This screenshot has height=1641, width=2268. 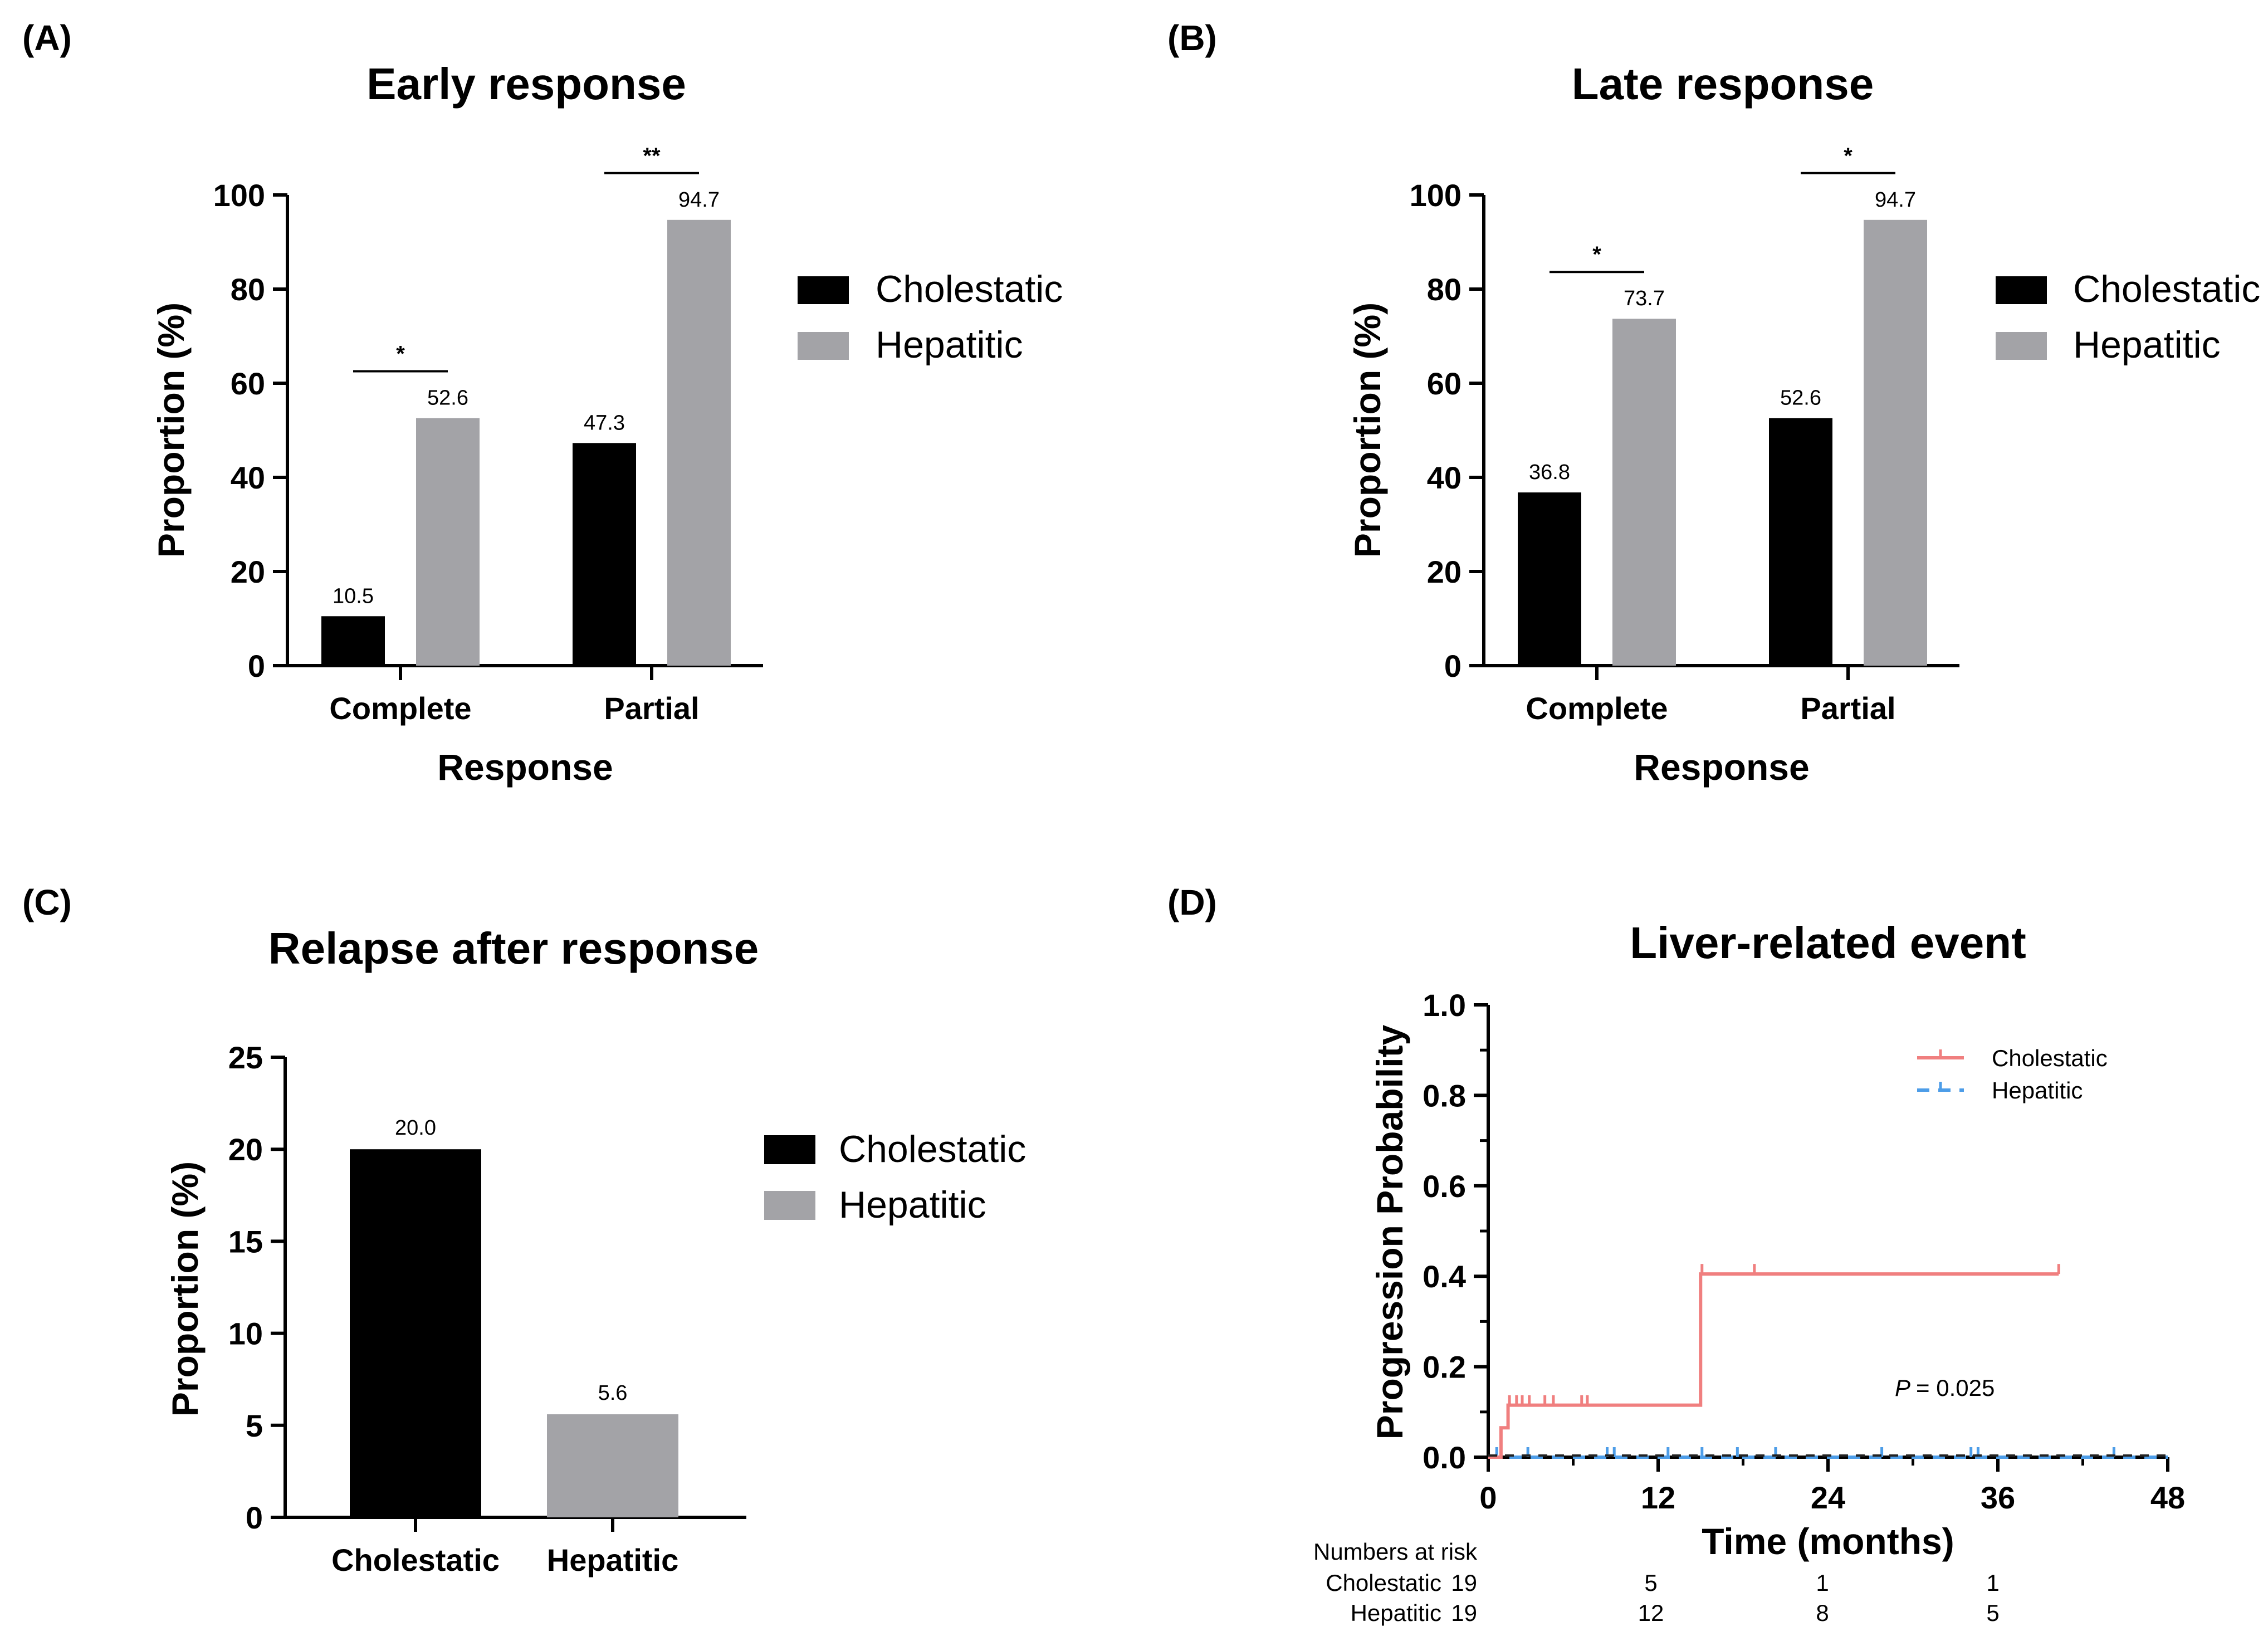 What do you see at coordinates (652, 156) in the screenshot?
I see `significance-marker: **` at bounding box center [652, 156].